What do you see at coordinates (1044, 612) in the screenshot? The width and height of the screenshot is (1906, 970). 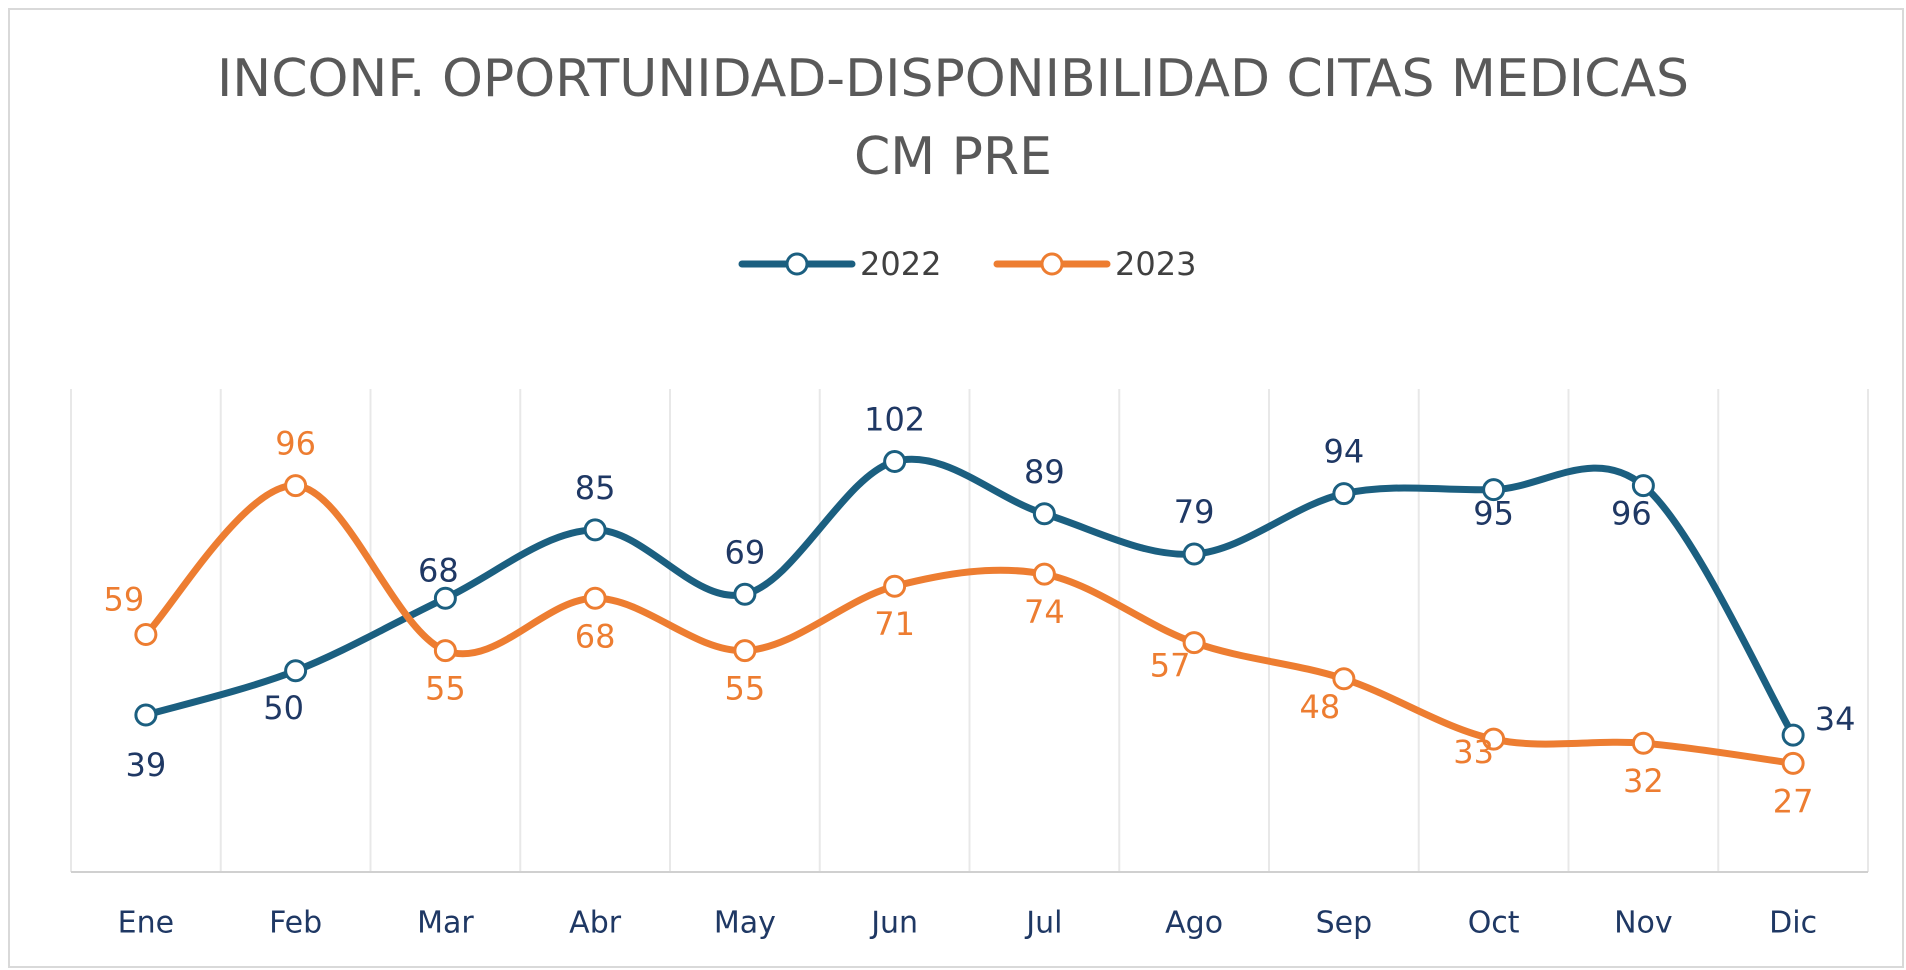 I see `data-label: 74` at bounding box center [1044, 612].